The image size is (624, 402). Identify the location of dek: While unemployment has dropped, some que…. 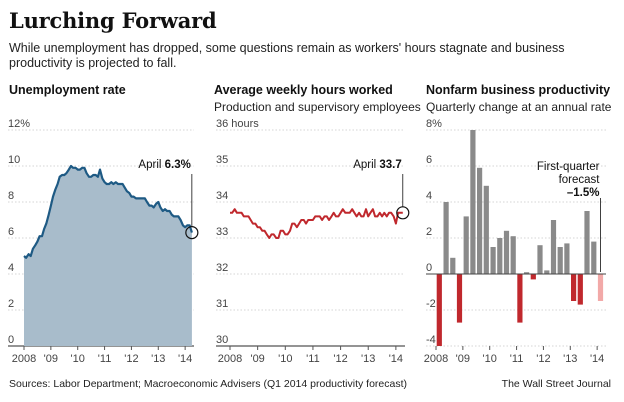
(287, 55).